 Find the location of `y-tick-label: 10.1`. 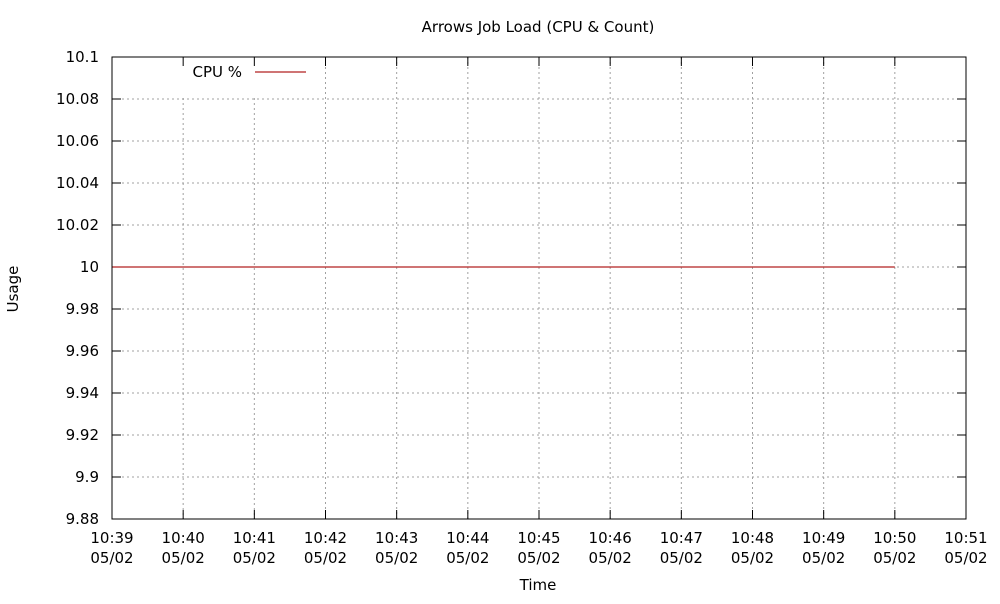

y-tick-label: 10.1 is located at coordinates (82, 57).